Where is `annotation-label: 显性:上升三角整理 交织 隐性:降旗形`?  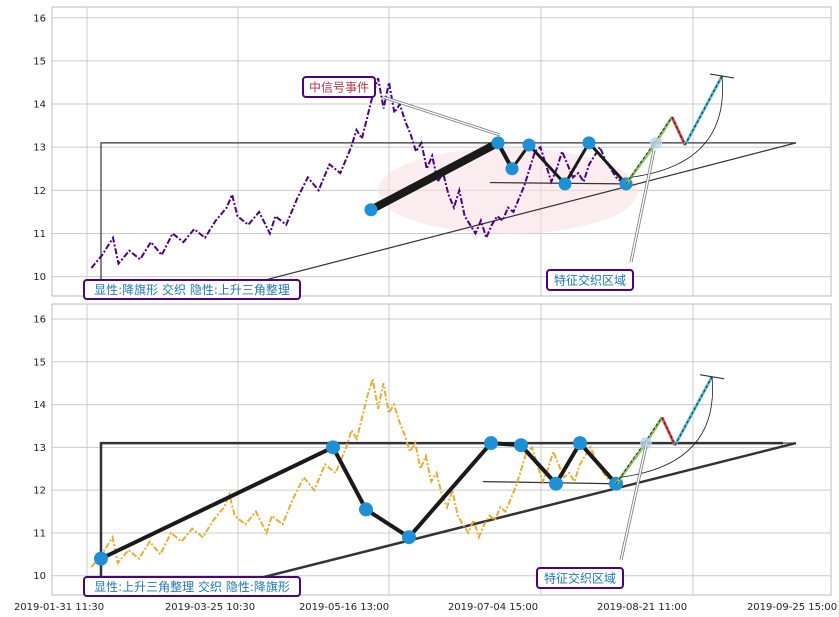
annotation-label: 显性:上升三角整理 交织 隐性:降旗形 is located at coordinates (192, 586).